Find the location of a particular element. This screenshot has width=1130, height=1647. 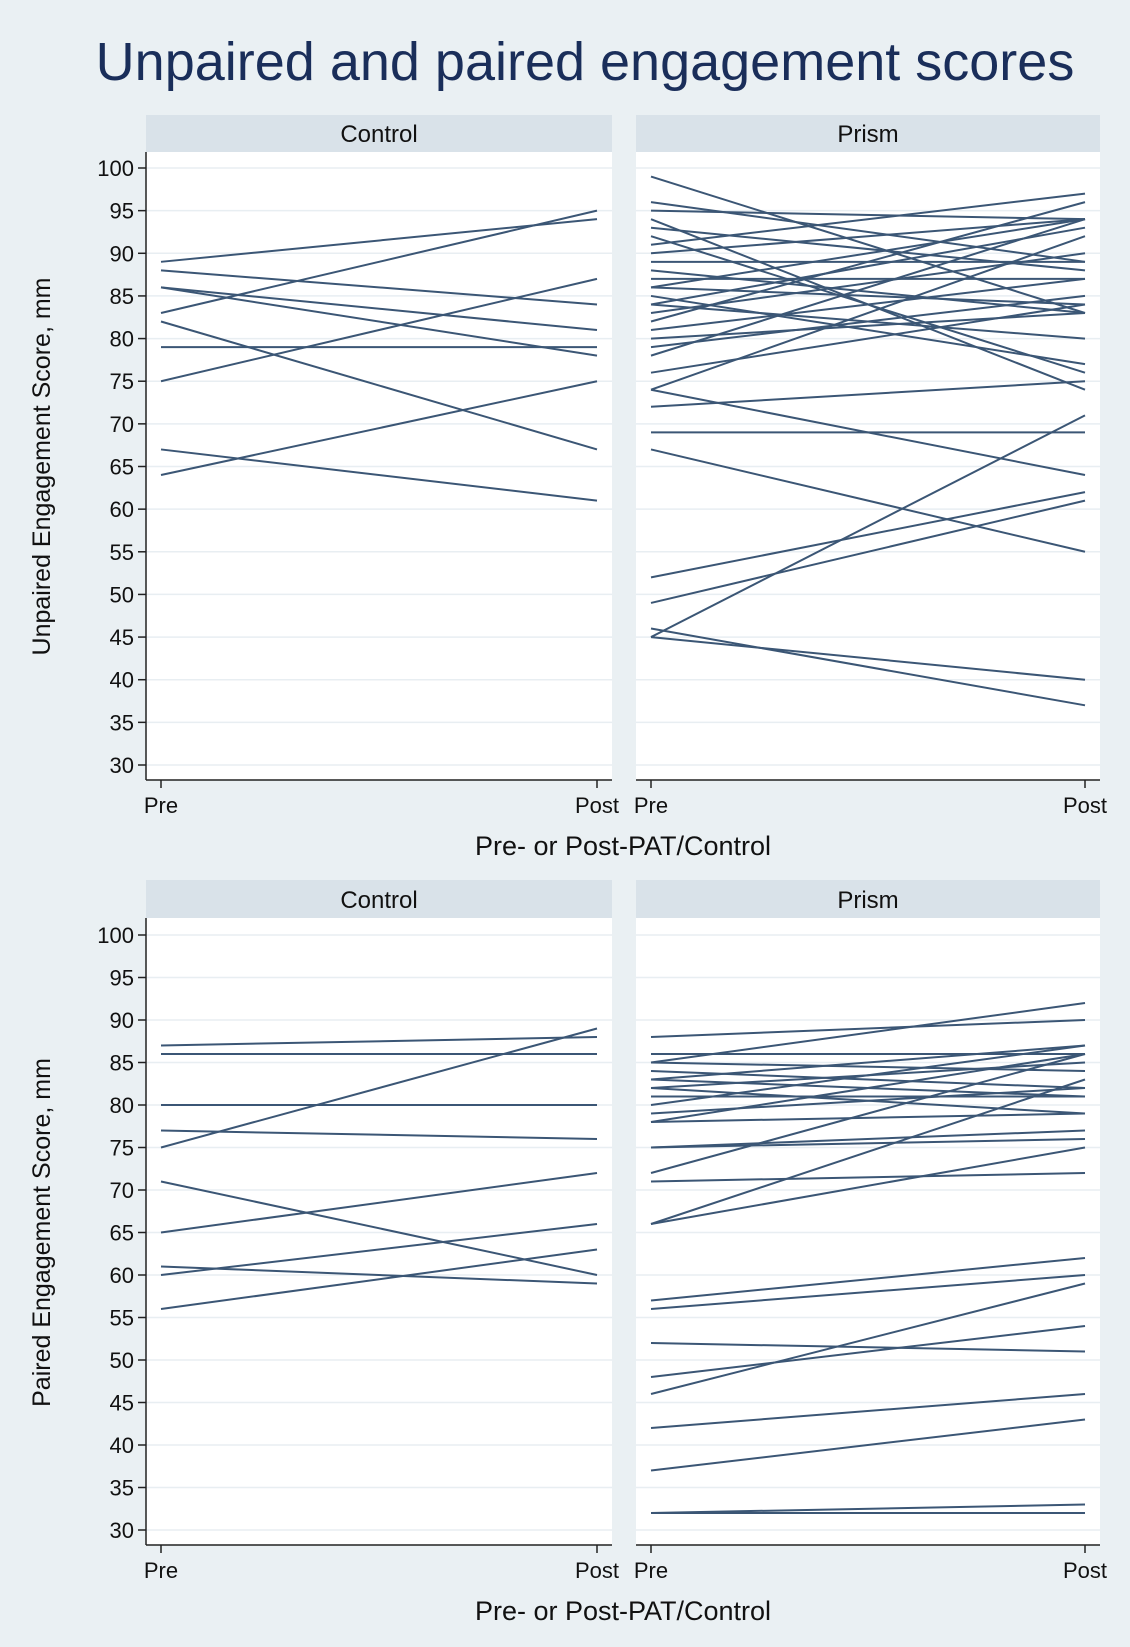

y-tick-label: 50 is located at coordinates (122, 594).